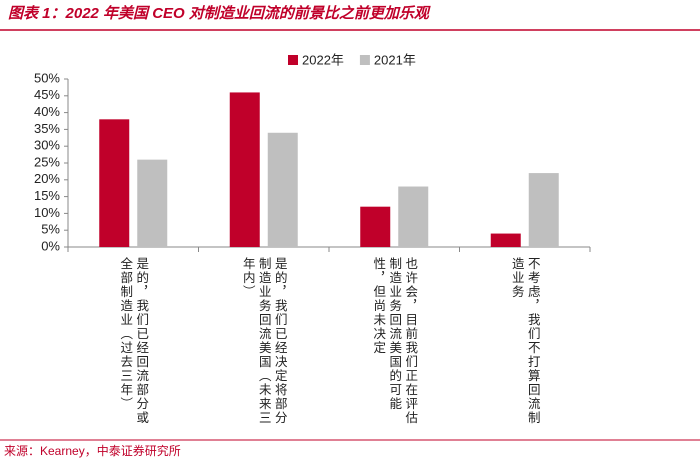 The height and width of the screenshot is (462, 700). What do you see at coordinates (264, 341) in the screenshot?
I see `x-tick-label: 是的，我们已经决定将部分制造业务回流美国（未来三年内）` at bounding box center [264, 341].